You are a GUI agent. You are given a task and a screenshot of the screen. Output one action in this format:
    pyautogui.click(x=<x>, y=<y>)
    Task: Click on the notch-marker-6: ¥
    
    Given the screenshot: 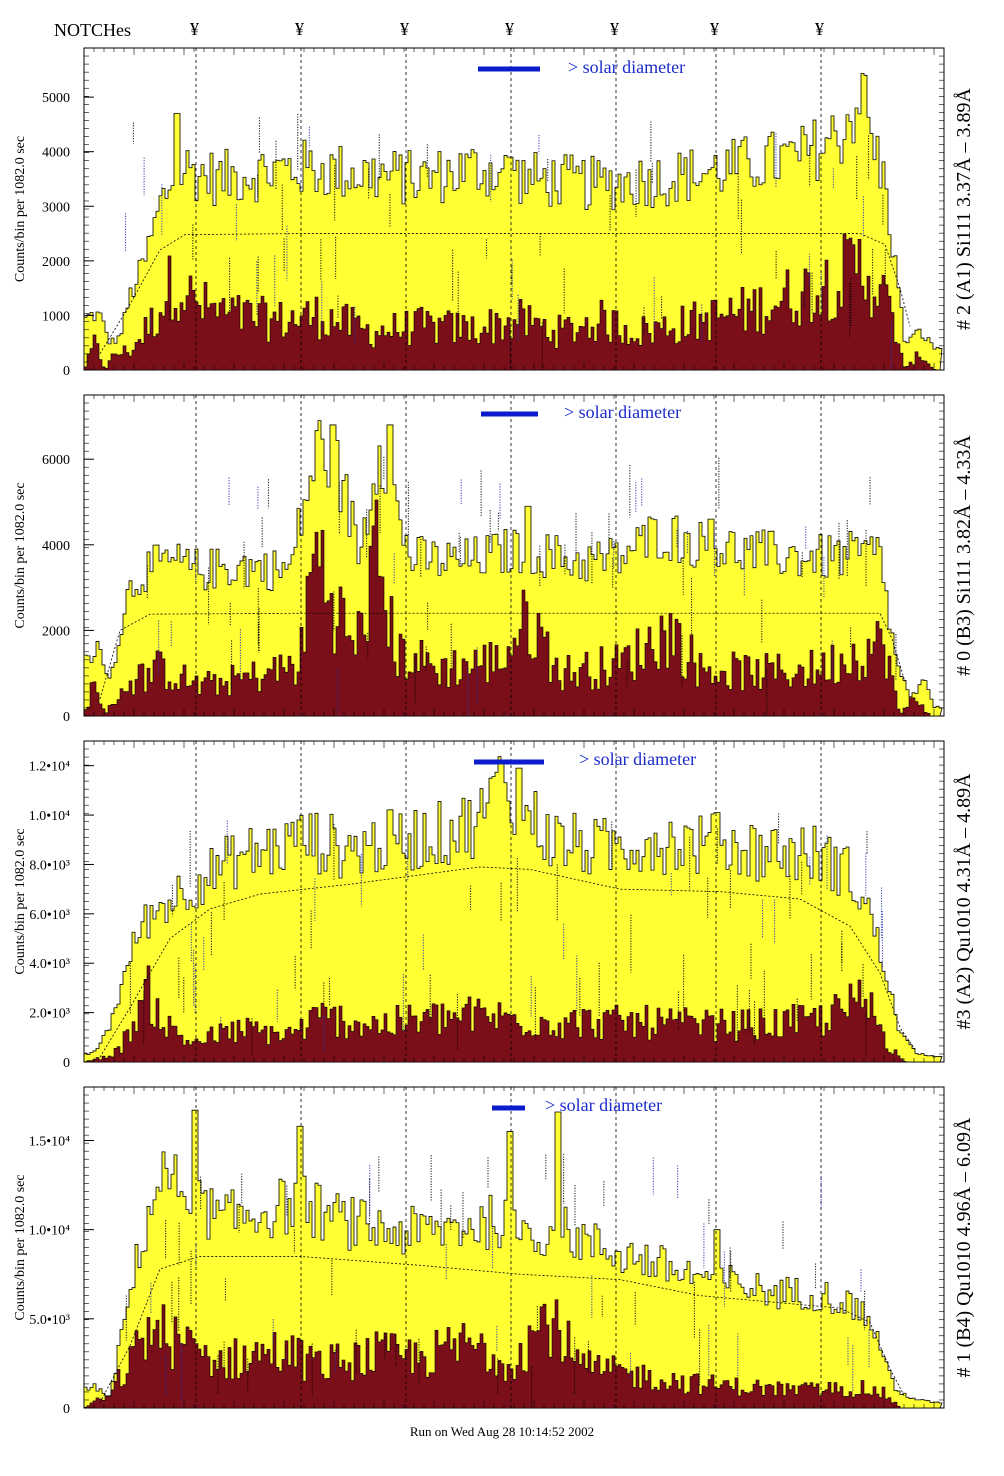 What is the action you would take?
    pyautogui.click(x=714, y=29)
    